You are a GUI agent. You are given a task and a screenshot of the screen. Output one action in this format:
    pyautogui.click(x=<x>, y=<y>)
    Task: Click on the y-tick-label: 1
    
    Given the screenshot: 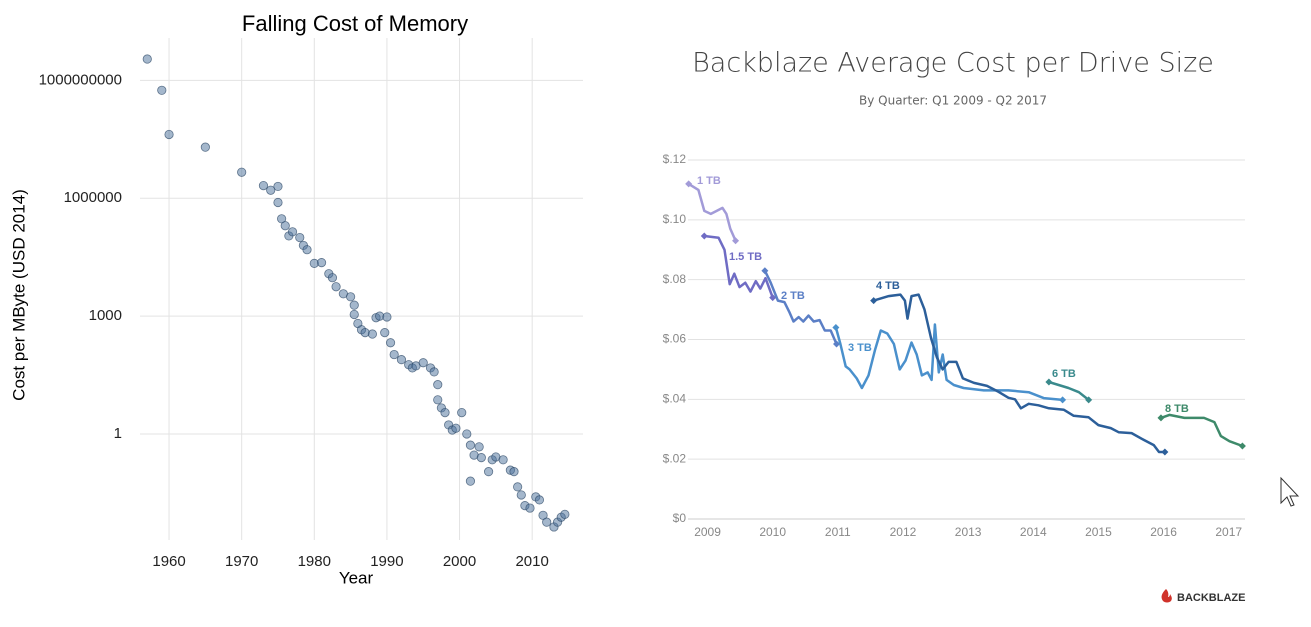 What is the action you would take?
    pyautogui.click(x=118, y=433)
    